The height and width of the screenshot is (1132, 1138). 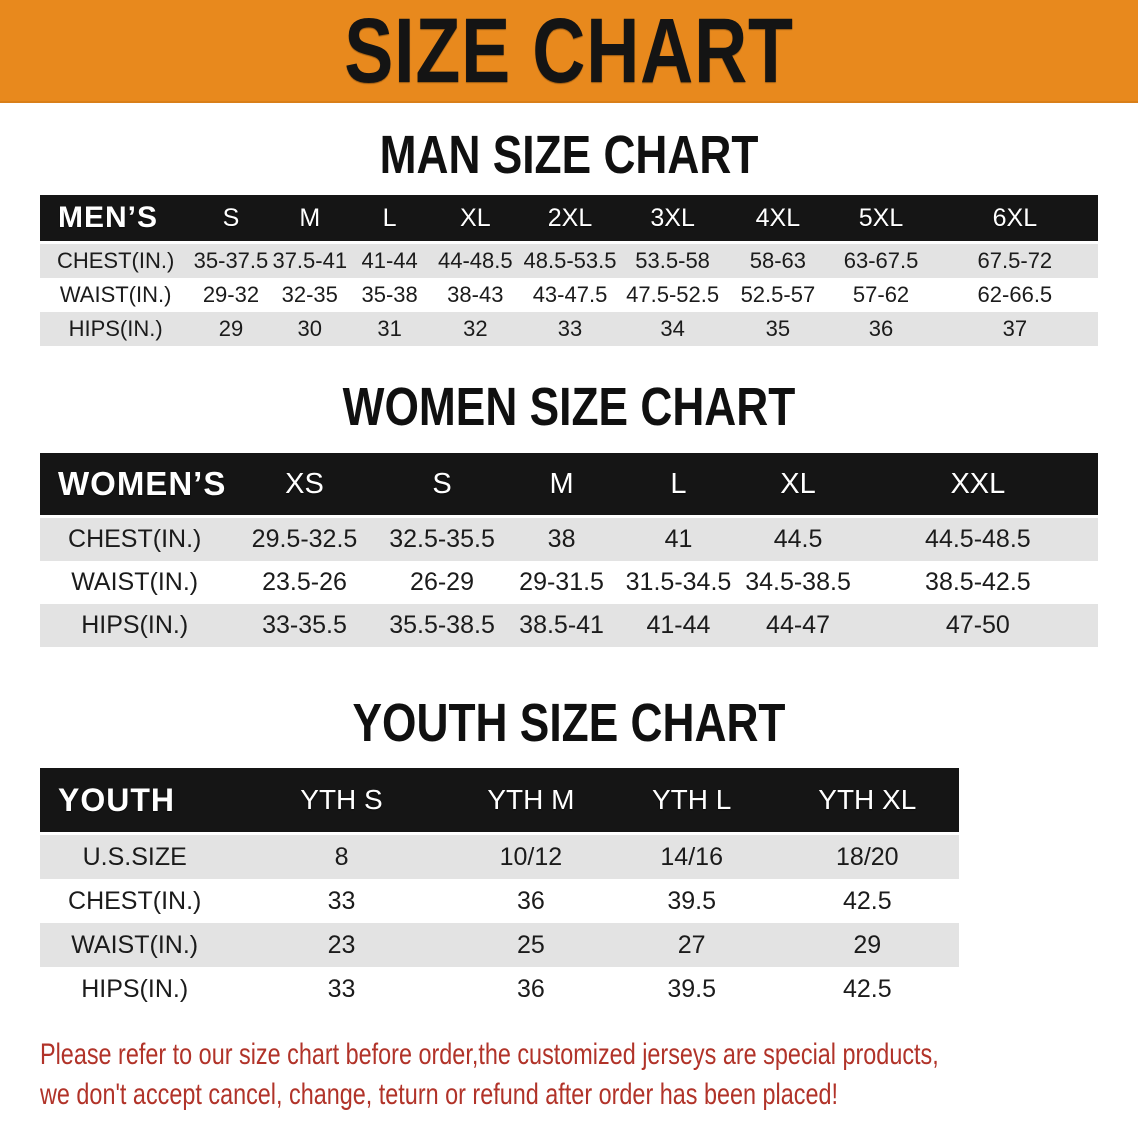 I want to click on size-value-cell: 35, so click(x=778, y=328).